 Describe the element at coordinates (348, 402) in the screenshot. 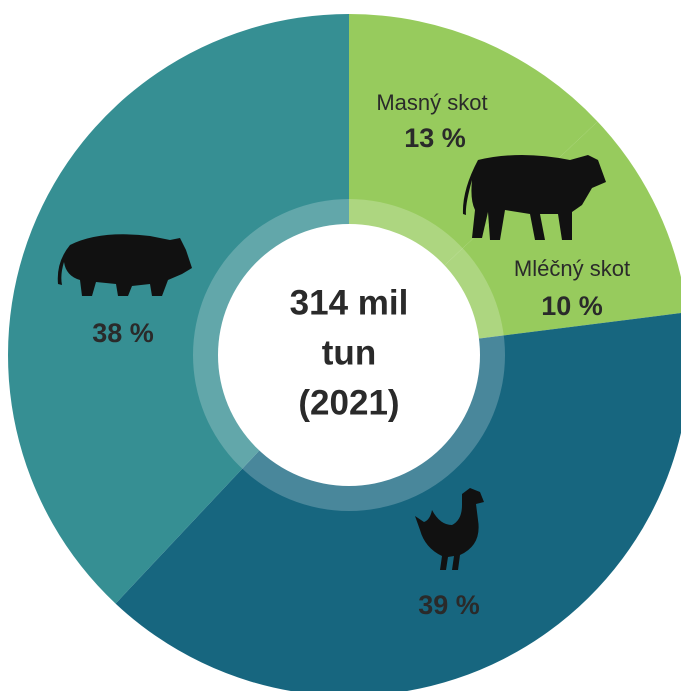

I see `center-line: (2021)` at that location.